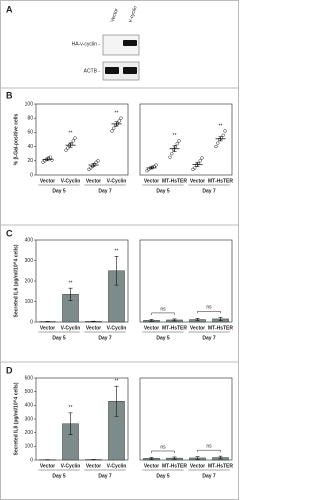 This screenshot has width=320, height=500. I want to click on lane-label: v-cyclin, so click(132, 14).